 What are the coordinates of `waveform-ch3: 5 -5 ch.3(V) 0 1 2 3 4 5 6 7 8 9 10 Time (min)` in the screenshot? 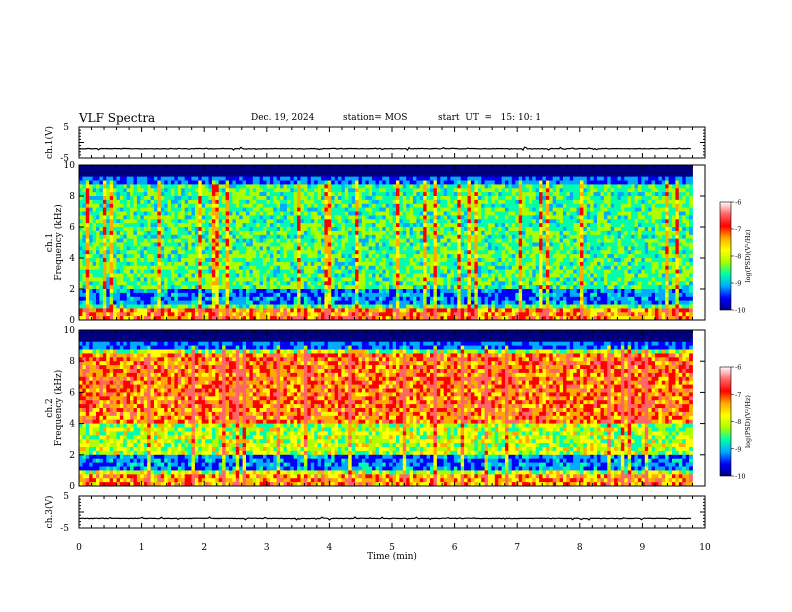 It's located at (377, 527).